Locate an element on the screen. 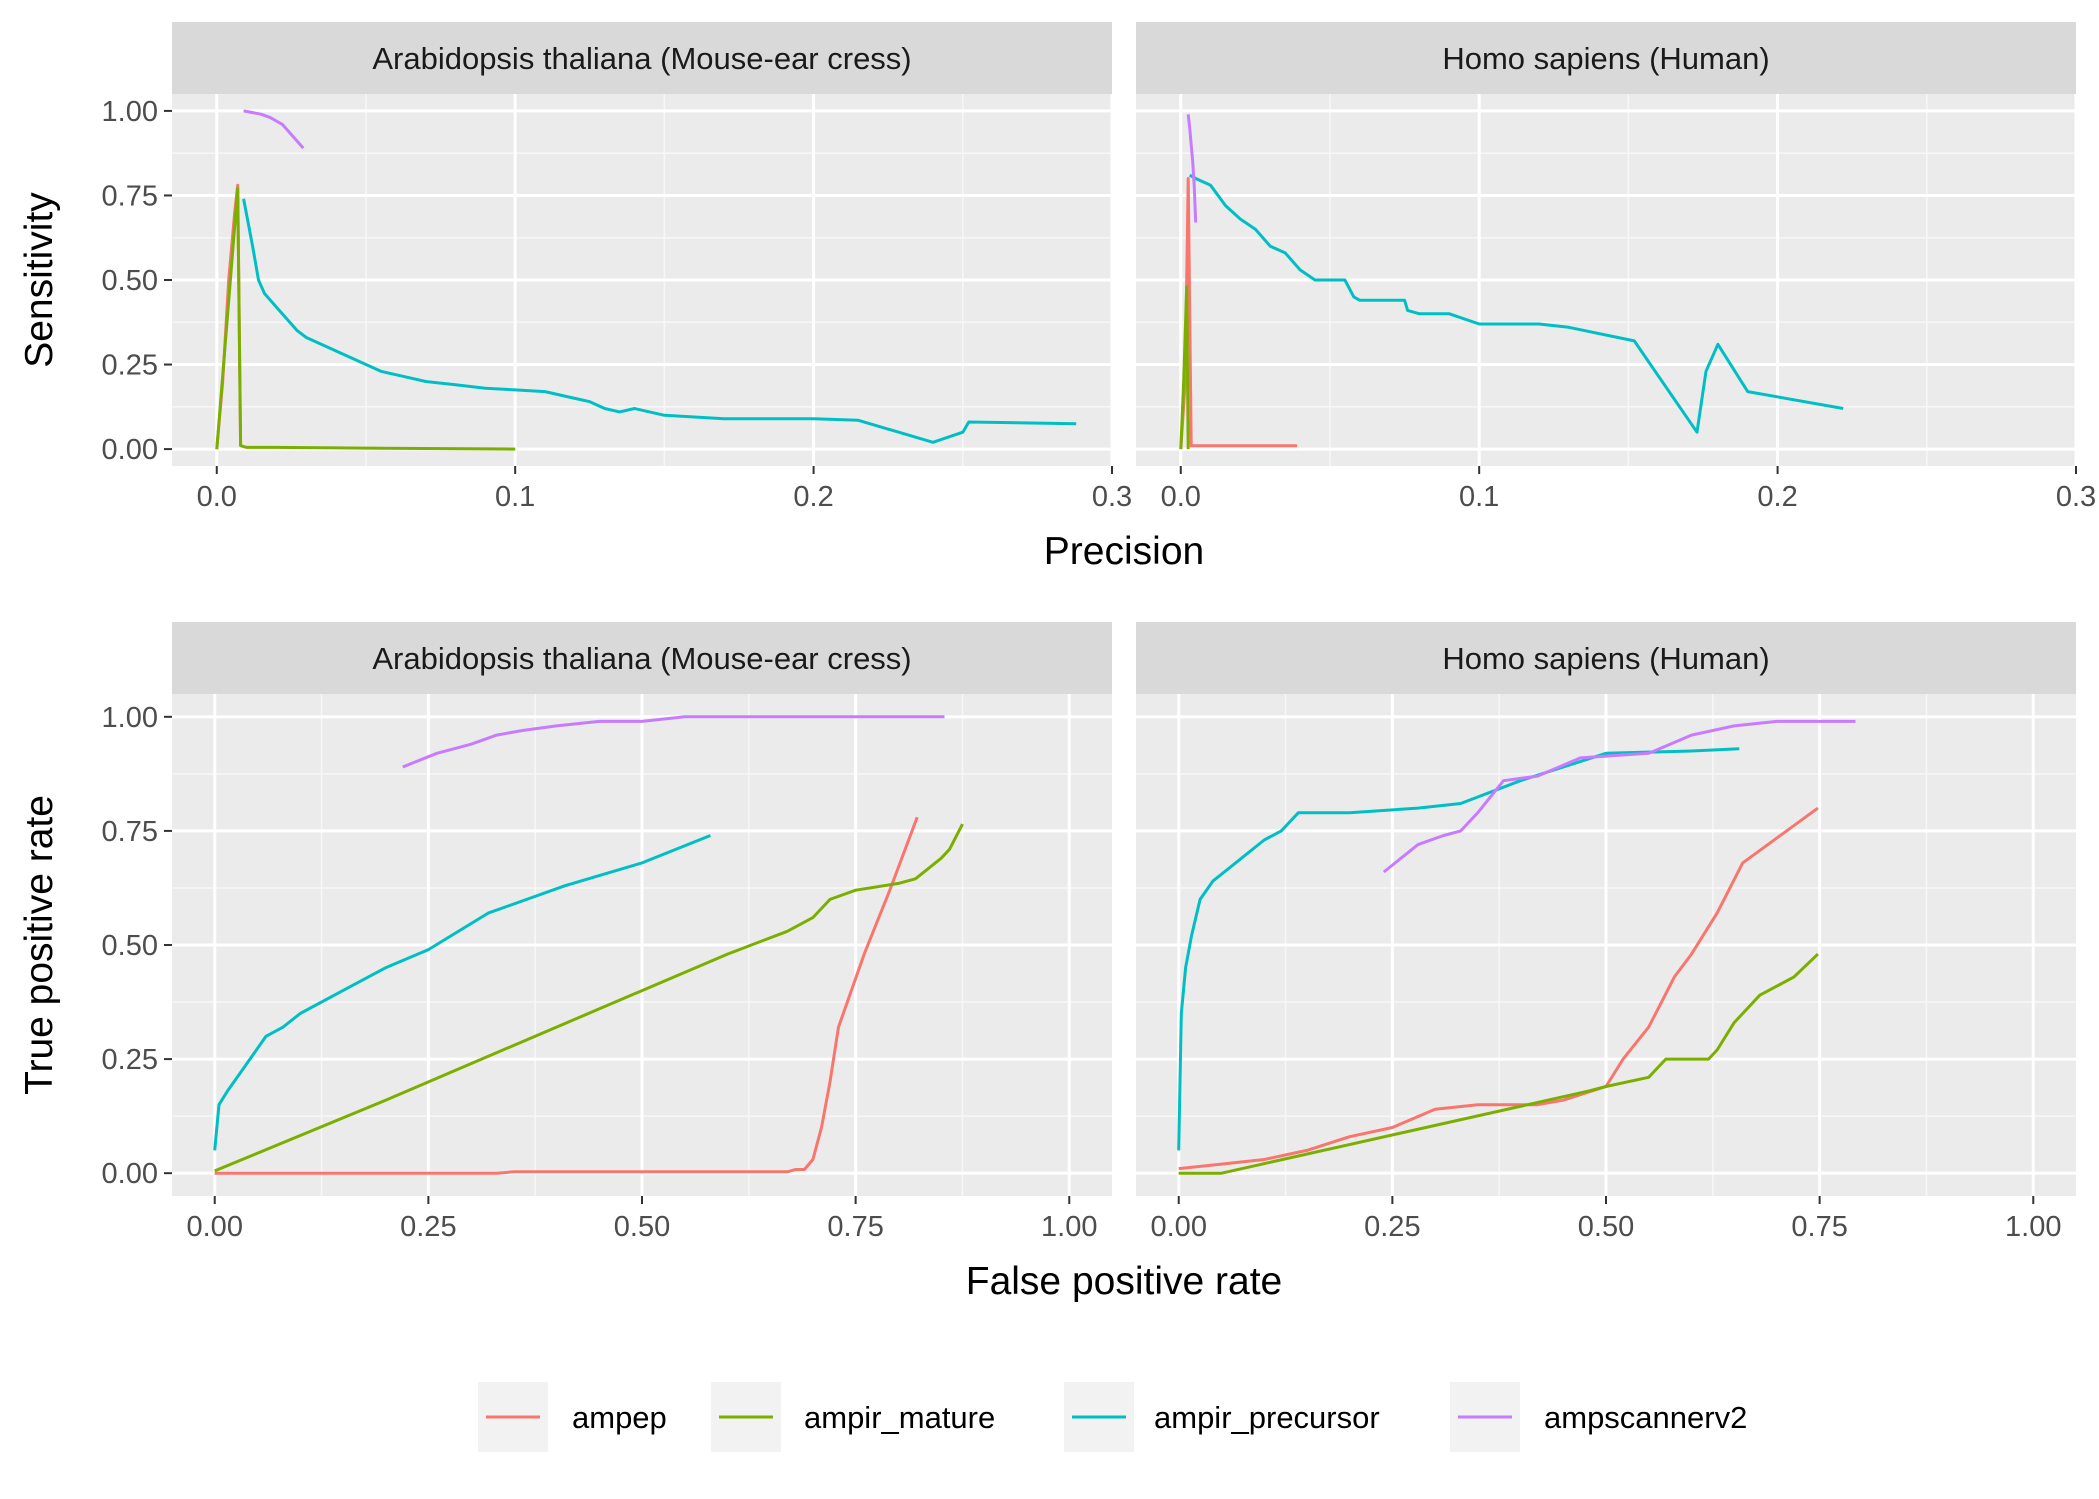  legend-label-ampep: ampep is located at coordinates (619, 1417).